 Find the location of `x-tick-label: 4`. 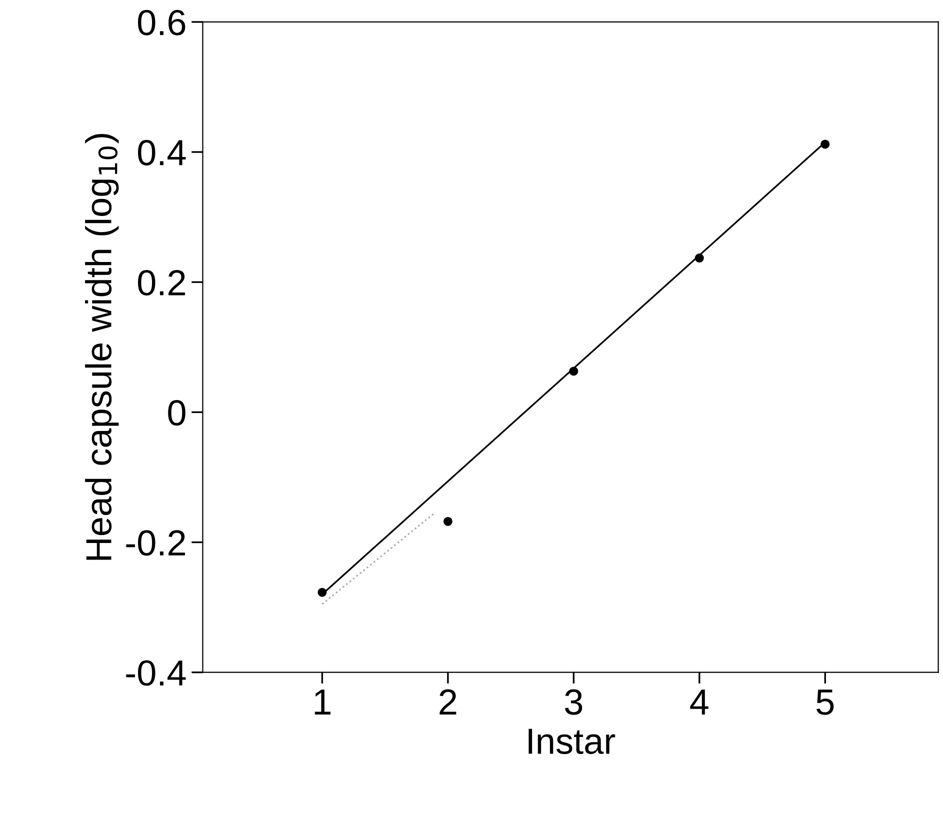

x-tick-label: 4 is located at coordinates (699, 702).